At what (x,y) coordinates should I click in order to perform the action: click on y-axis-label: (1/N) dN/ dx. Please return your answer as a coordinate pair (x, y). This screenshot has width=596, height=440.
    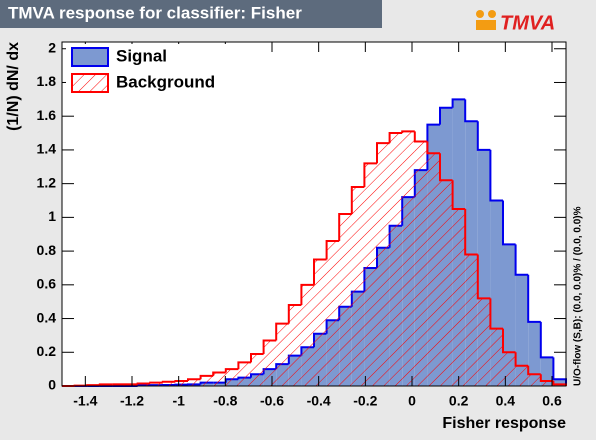
    Looking at the image, I should click on (13, 86).